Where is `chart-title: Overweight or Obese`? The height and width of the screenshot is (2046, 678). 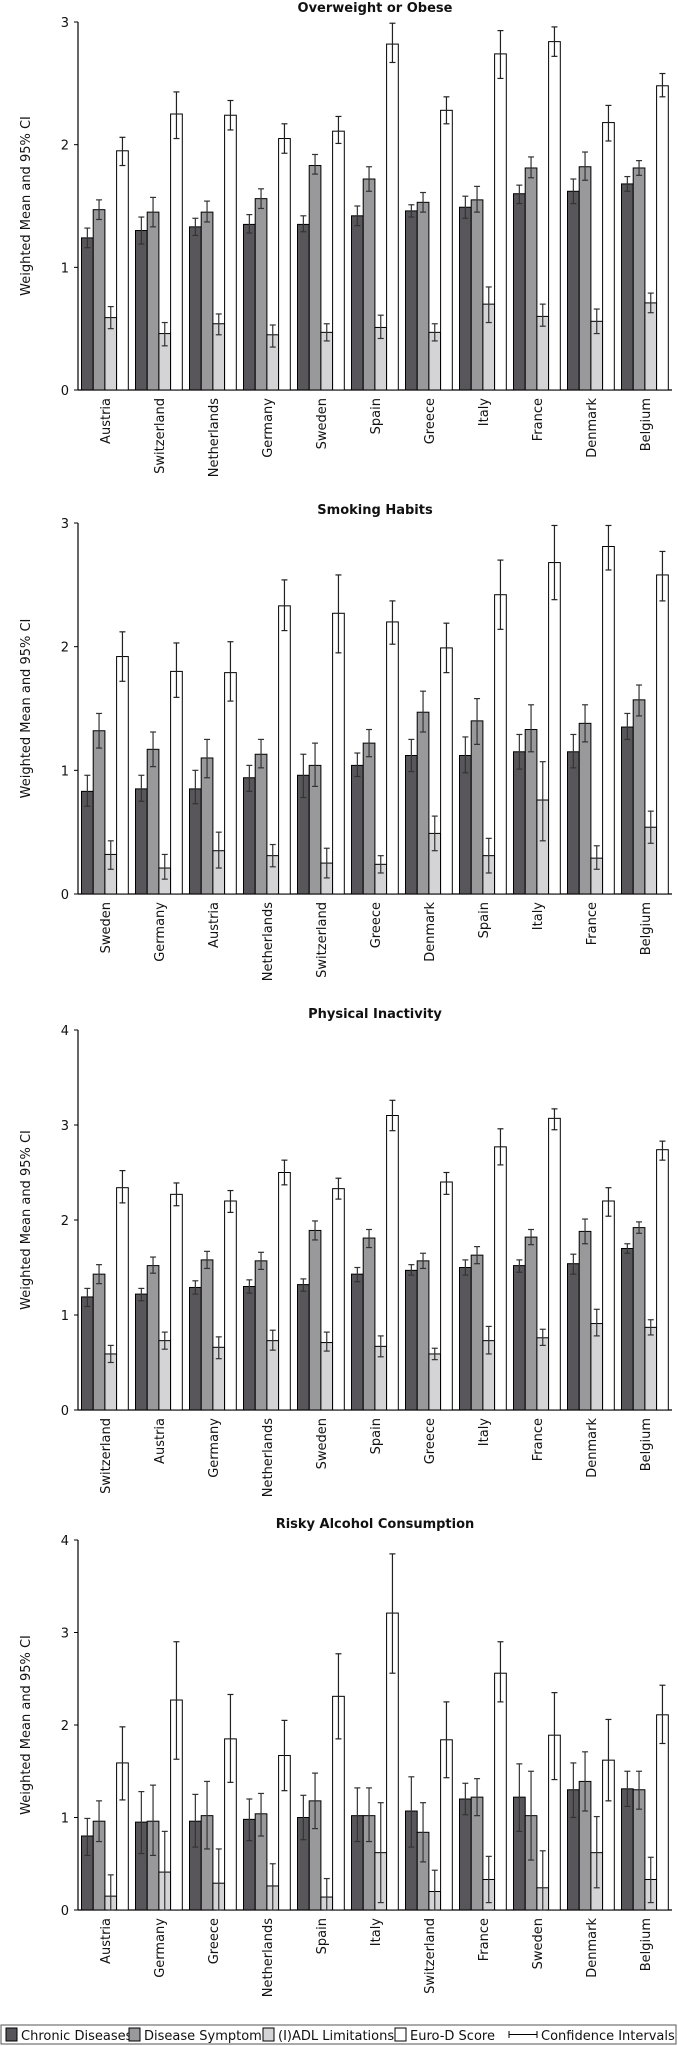 chart-title: Overweight or Obese is located at coordinates (375, 8).